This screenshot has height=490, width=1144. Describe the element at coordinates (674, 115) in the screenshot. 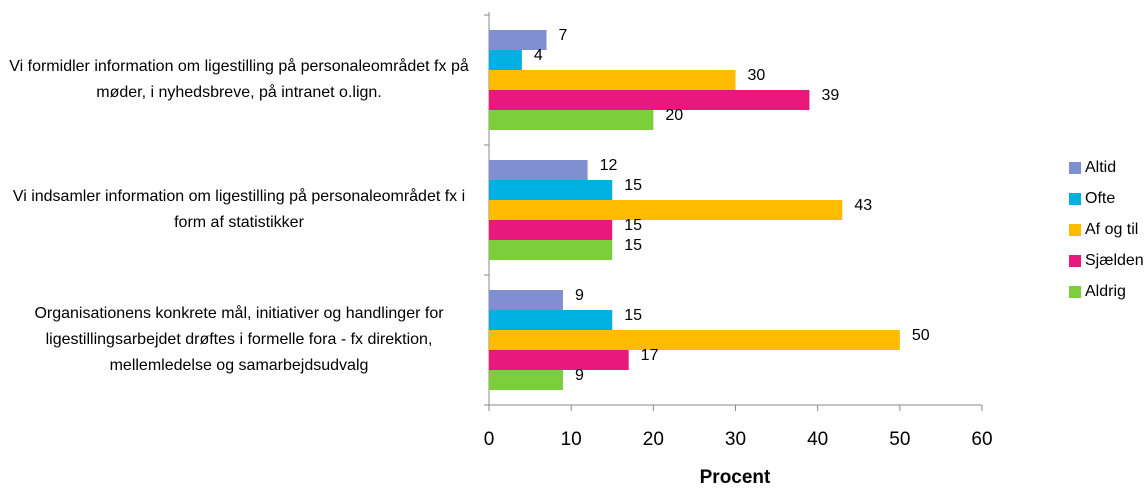

I see `value-label: 20` at that location.